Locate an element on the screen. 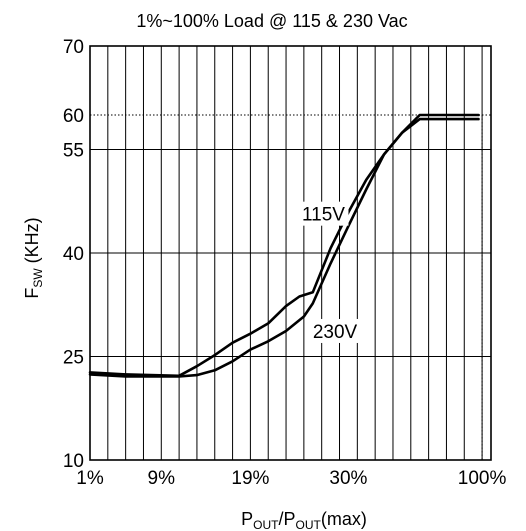  y-tick-label: 40 is located at coordinates (73, 254).